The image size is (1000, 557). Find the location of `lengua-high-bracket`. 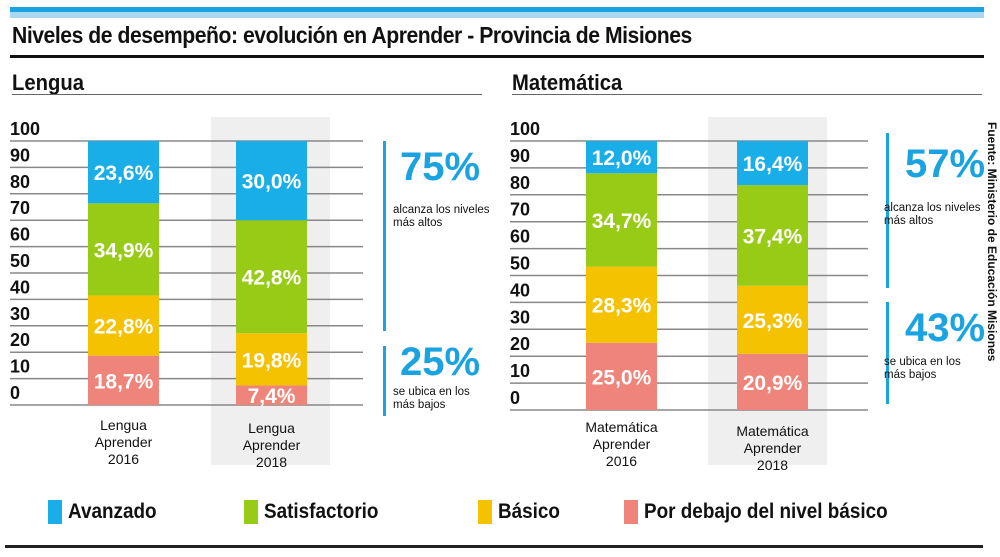

lengua-high-bracket is located at coordinates (384, 236).